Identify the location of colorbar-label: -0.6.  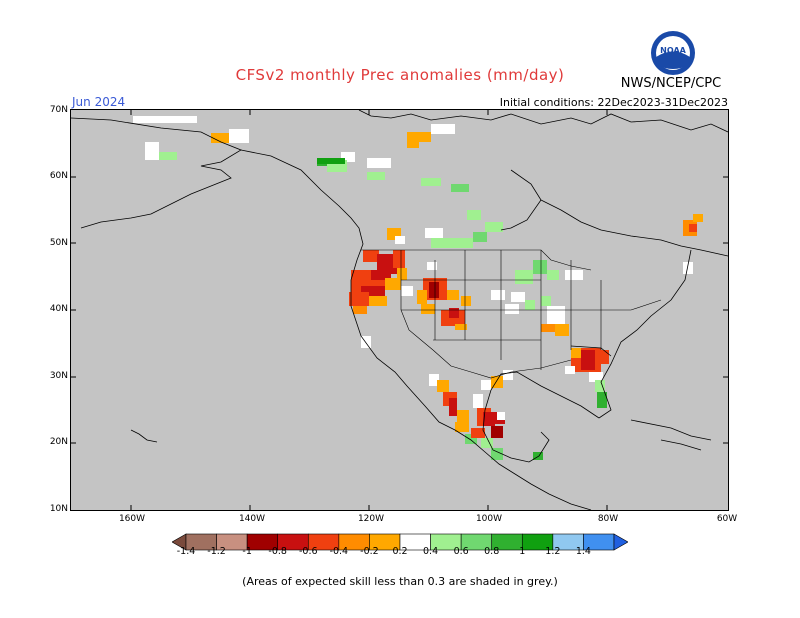
(308, 551).